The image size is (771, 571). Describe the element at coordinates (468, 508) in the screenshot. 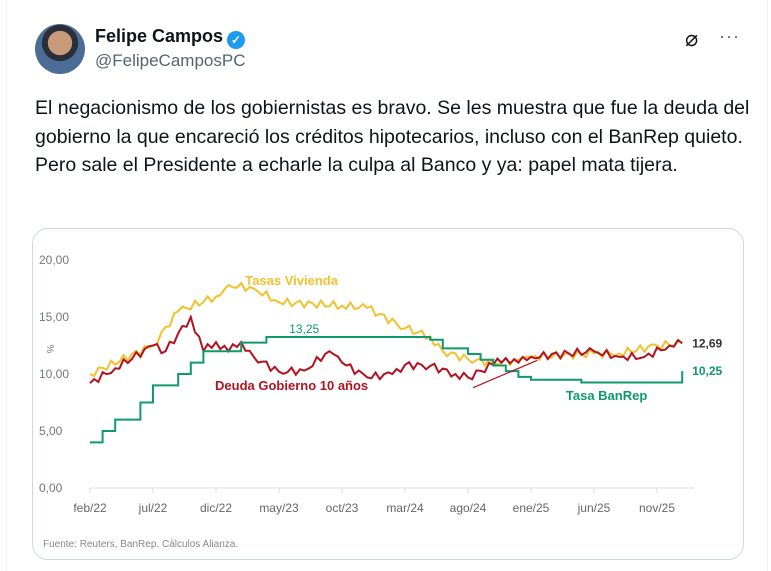

I see `x-tick-label: ago/24` at that location.